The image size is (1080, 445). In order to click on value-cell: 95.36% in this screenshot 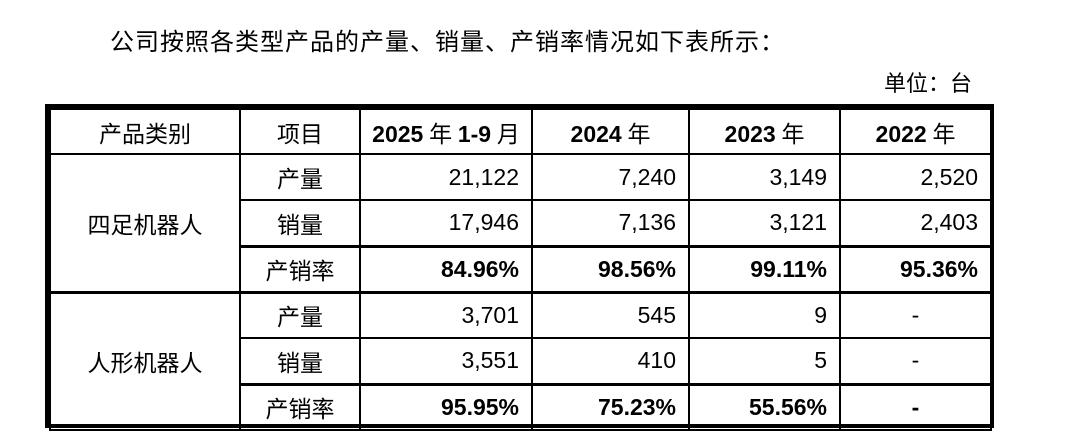, I will do `click(915, 268)`.